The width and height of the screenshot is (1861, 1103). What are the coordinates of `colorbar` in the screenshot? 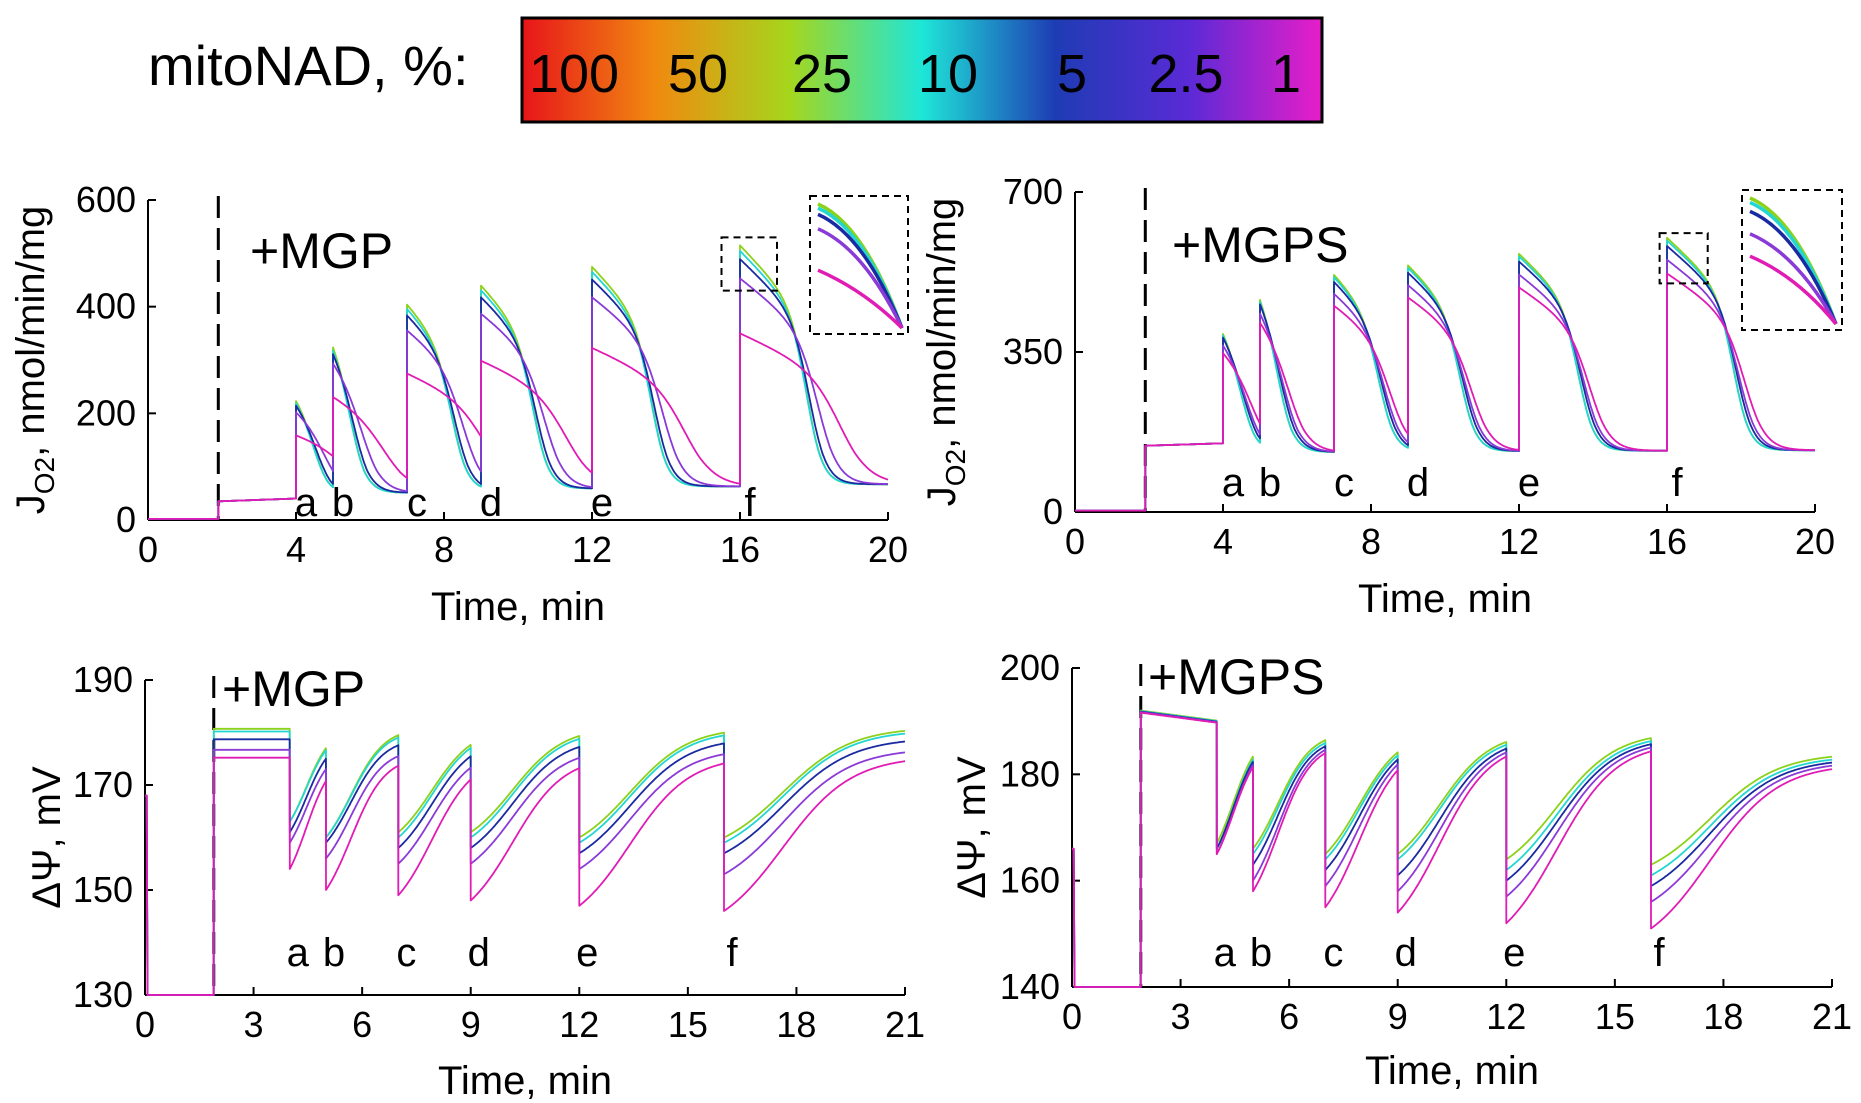 It's located at (922, 70).